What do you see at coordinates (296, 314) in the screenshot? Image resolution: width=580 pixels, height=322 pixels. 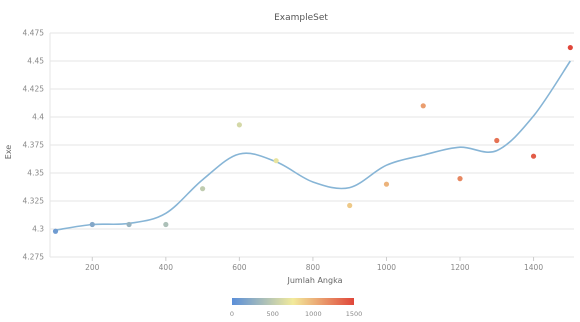 I see `colorbar-ticks: 0 500 1000 1500` at bounding box center [296, 314].